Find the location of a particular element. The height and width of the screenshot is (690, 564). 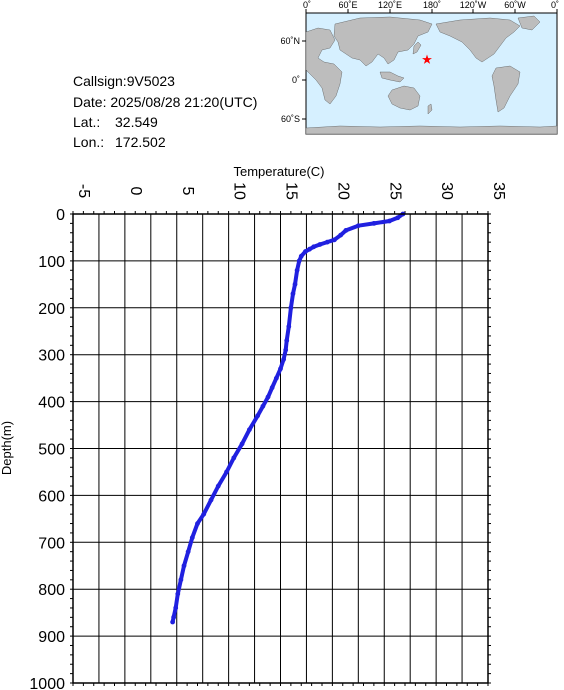

map-lon-label: 60˚E is located at coordinates (347, 5).